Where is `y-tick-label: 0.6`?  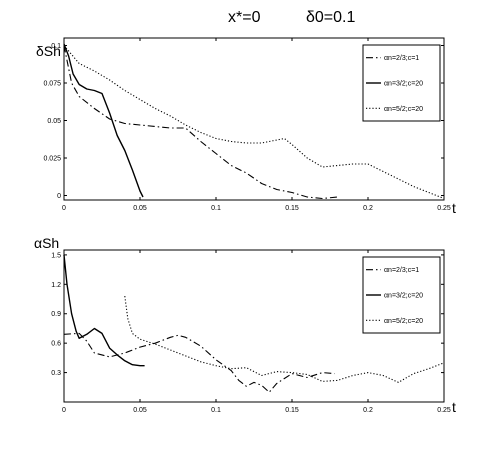
y-tick-label: 0.6 is located at coordinates (56, 344).